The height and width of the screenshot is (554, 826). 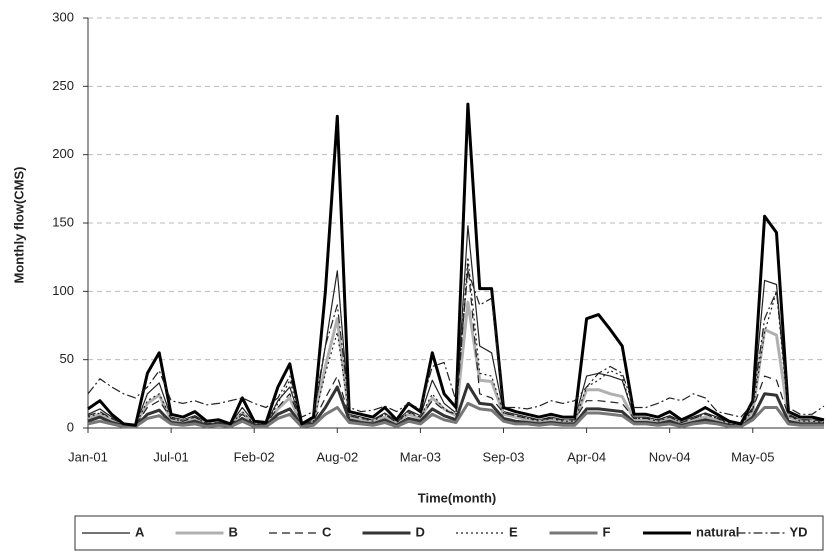 What do you see at coordinates (799, 531) in the screenshot?
I see `legend-label: YD` at bounding box center [799, 531].